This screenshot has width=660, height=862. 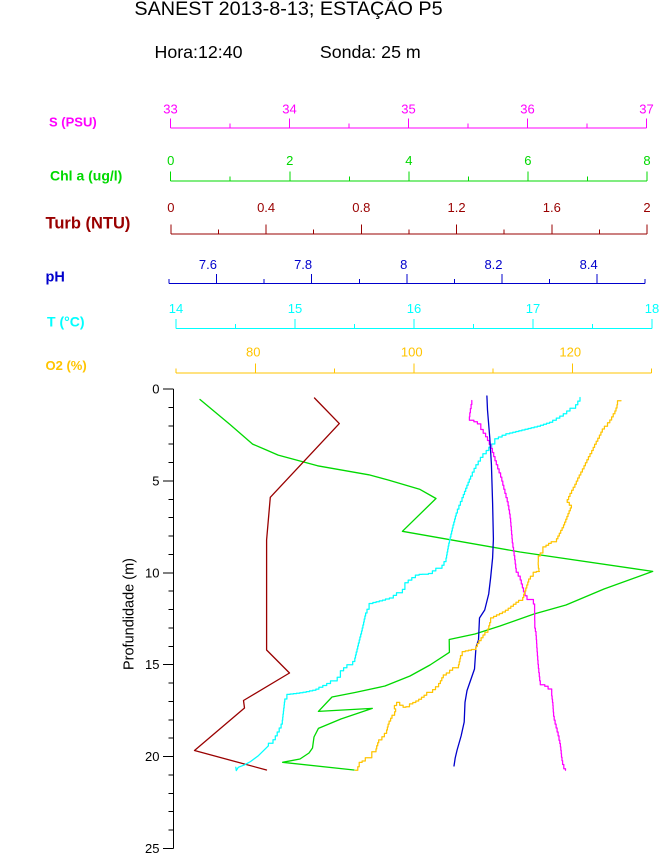 What do you see at coordinates (303, 264) in the screenshot?
I see `svg-text: 7.8` at bounding box center [303, 264].